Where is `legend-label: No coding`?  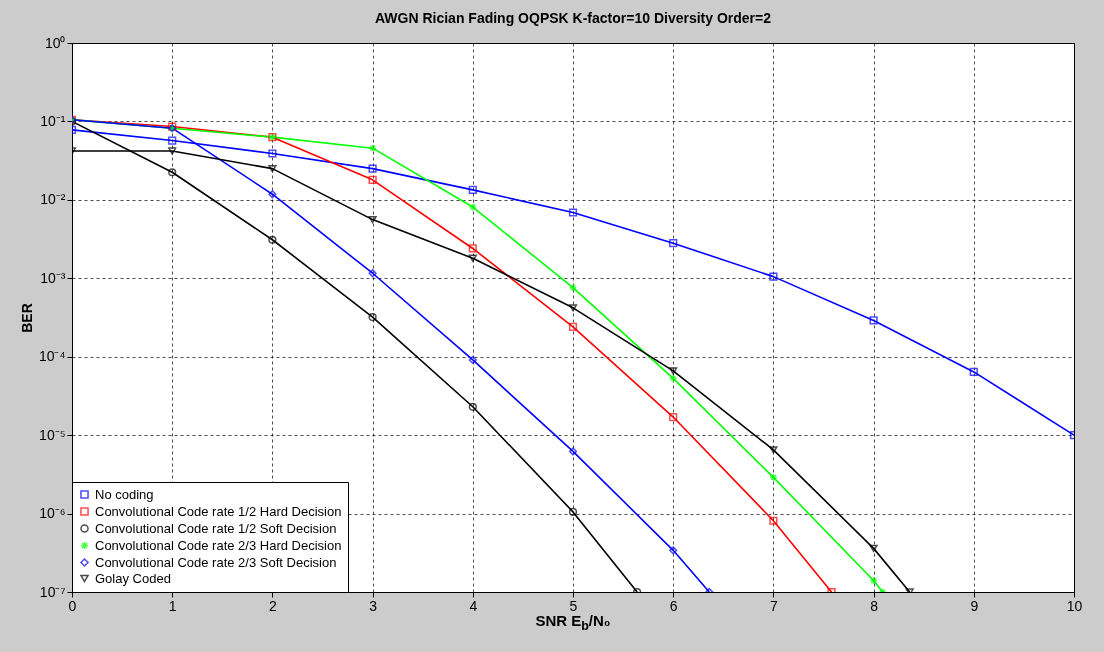
legend-label: No coding is located at coordinates (124, 494).